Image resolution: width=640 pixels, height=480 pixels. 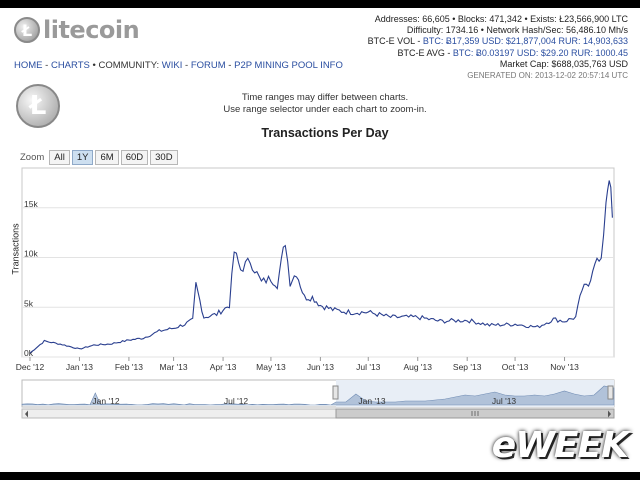 What do you see at coordinates (30, 367) in the screenshot?
I see `x-tick-label: Dec '12` at bounding box center [30, 367].